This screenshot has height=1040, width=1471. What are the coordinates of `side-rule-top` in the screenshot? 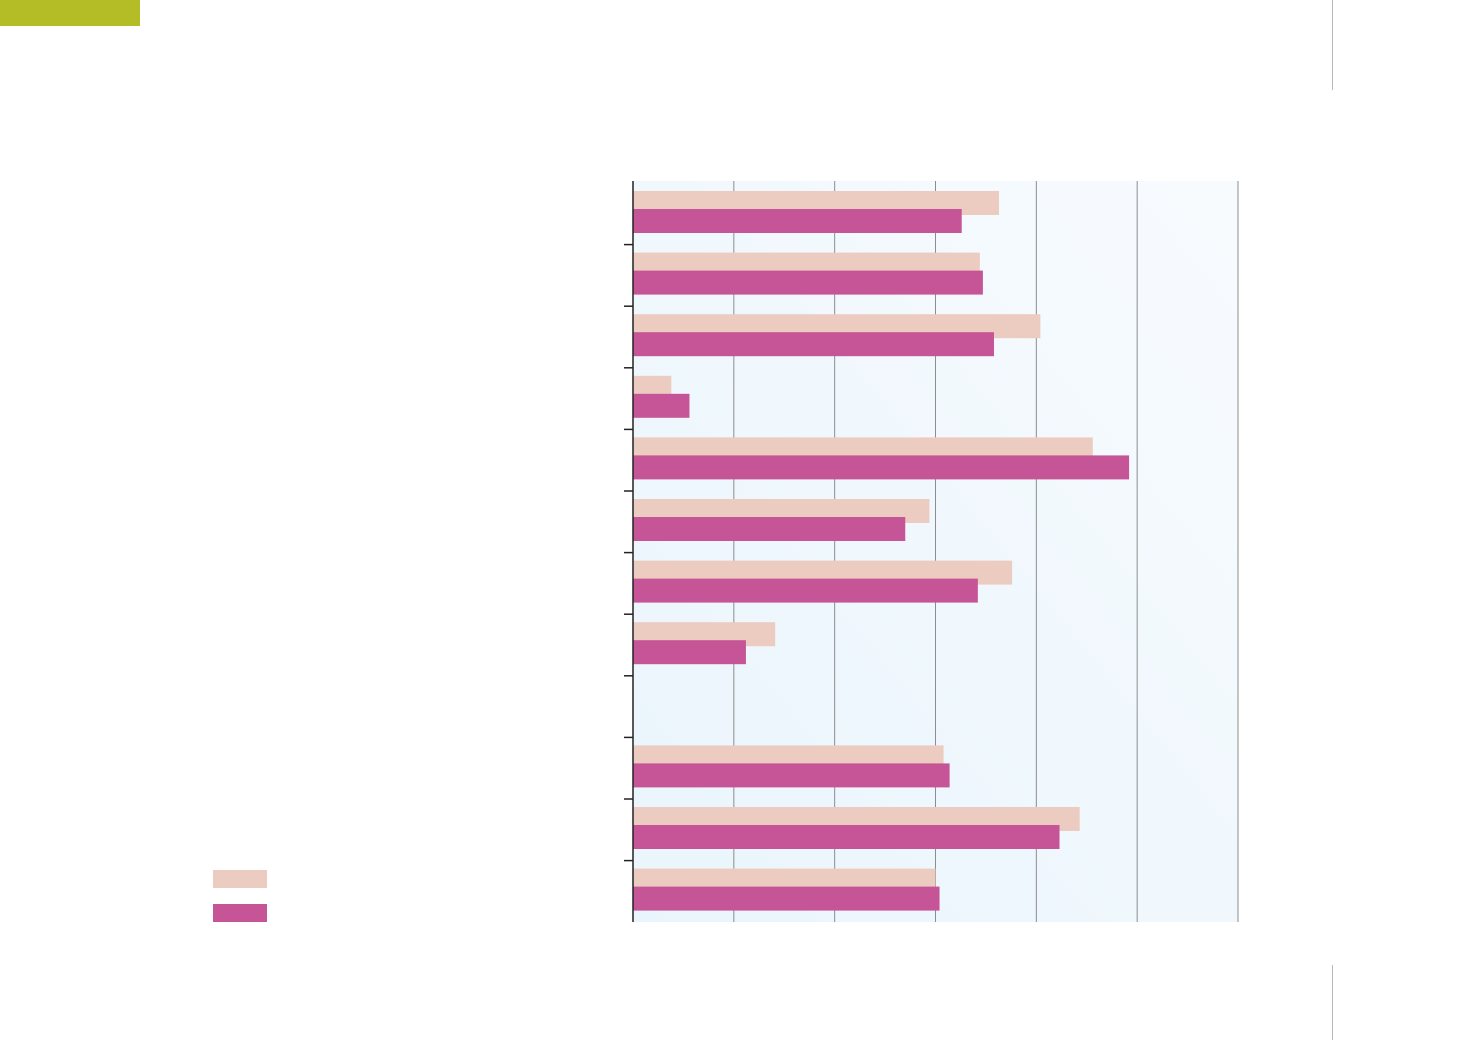 It's located at (1332, 45).